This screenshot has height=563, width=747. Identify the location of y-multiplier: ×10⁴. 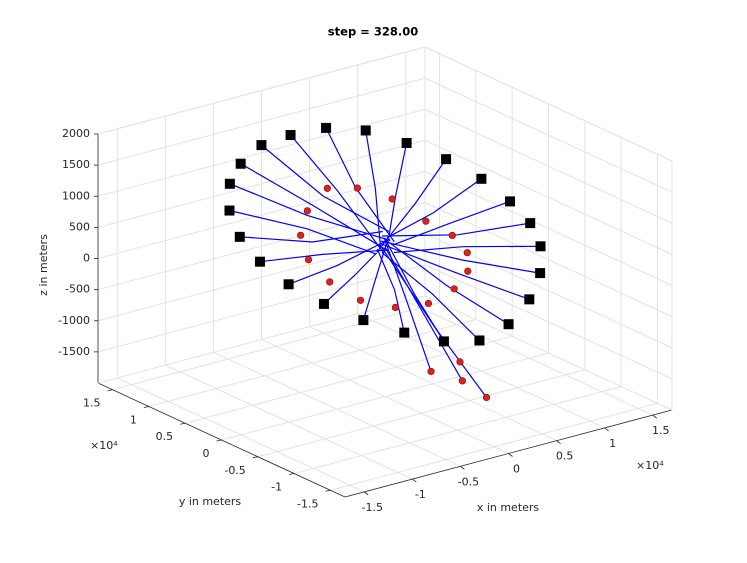
(104, 445).